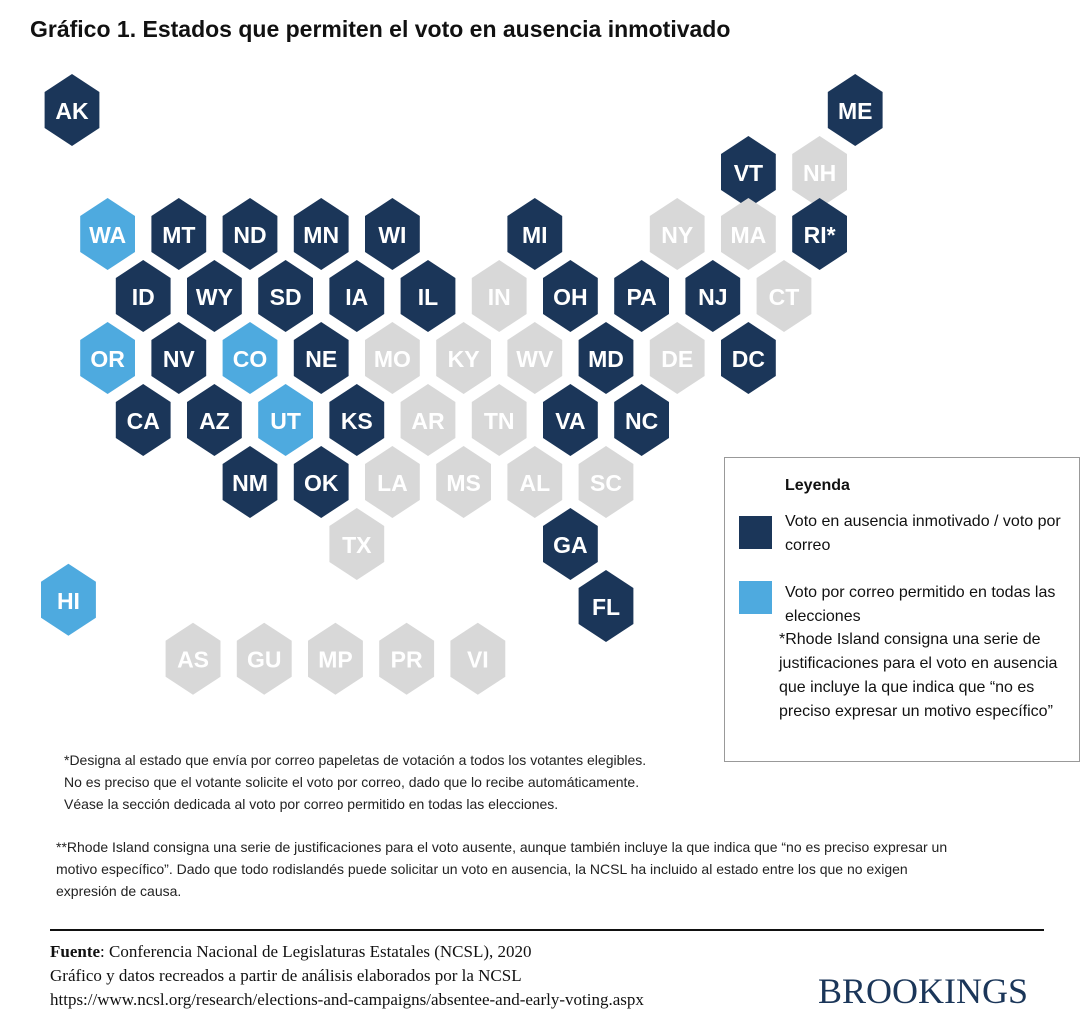 The height and width of the screenshot is (1025, 1080). I want to click on hex-mo: MO, so click(392, 358).